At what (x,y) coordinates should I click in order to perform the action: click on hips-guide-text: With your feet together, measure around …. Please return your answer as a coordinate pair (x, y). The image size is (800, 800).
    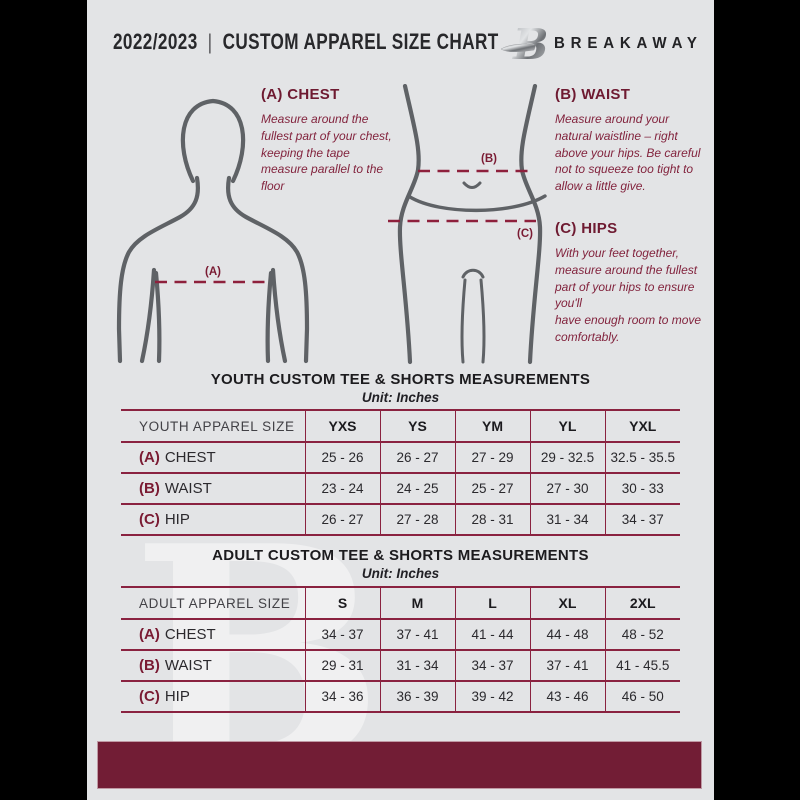
    Looking at the image, I should click on (628, 295).